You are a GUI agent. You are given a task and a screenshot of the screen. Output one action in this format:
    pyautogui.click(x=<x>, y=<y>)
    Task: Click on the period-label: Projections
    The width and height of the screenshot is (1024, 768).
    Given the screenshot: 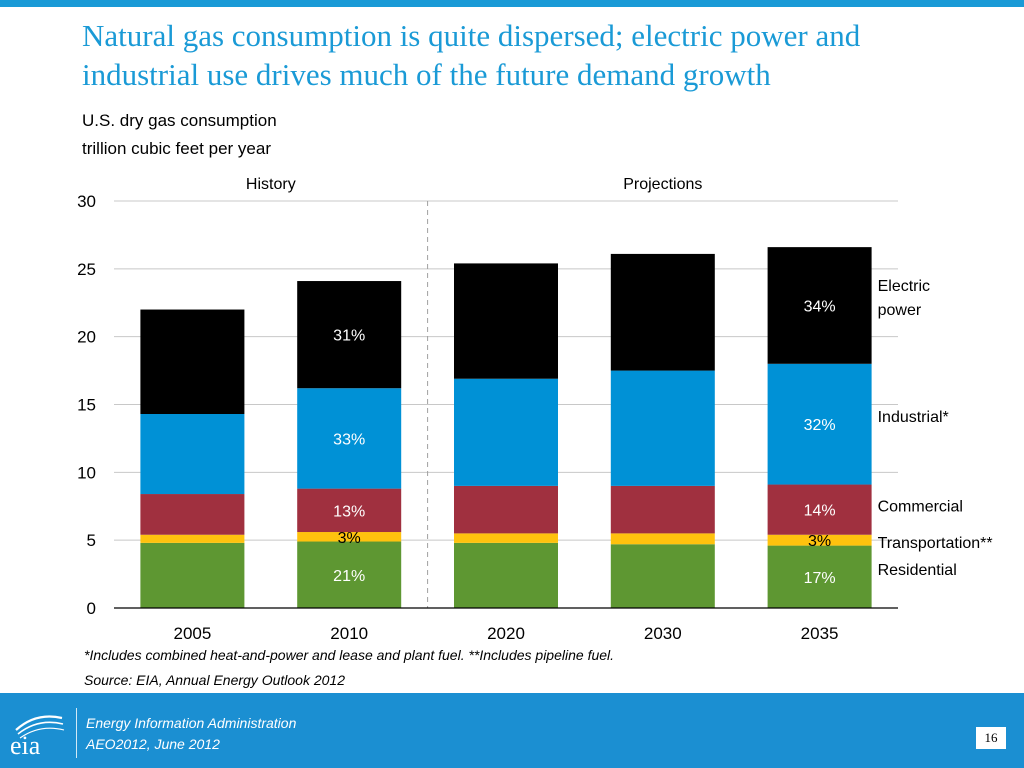 What is the action you would take?
    pyautogui.click(x=662, y=184)
    